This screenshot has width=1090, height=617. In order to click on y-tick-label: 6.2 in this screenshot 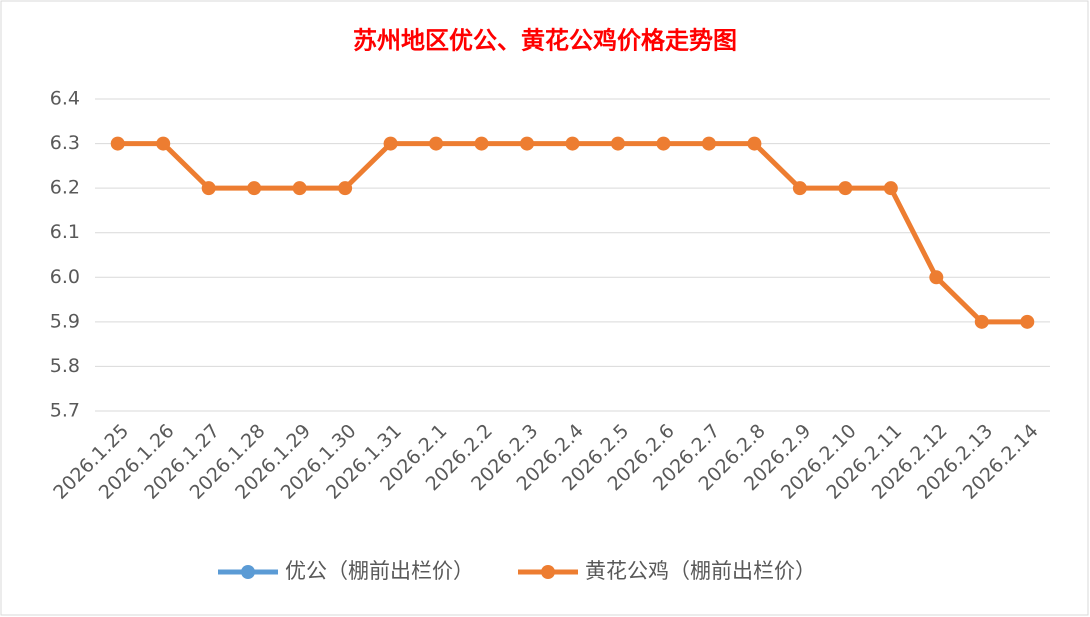, I will do `click(65, 188)`.